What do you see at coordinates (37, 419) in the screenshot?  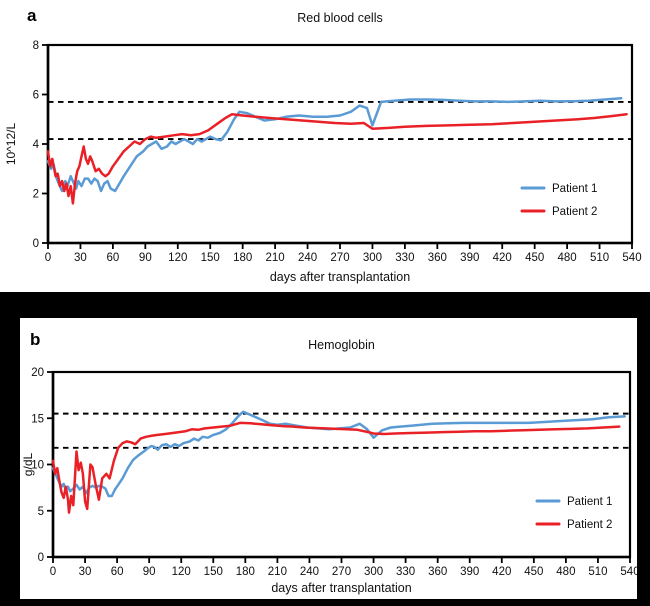 I see `y-tick-label: 15` at bounding box center [37, 419].